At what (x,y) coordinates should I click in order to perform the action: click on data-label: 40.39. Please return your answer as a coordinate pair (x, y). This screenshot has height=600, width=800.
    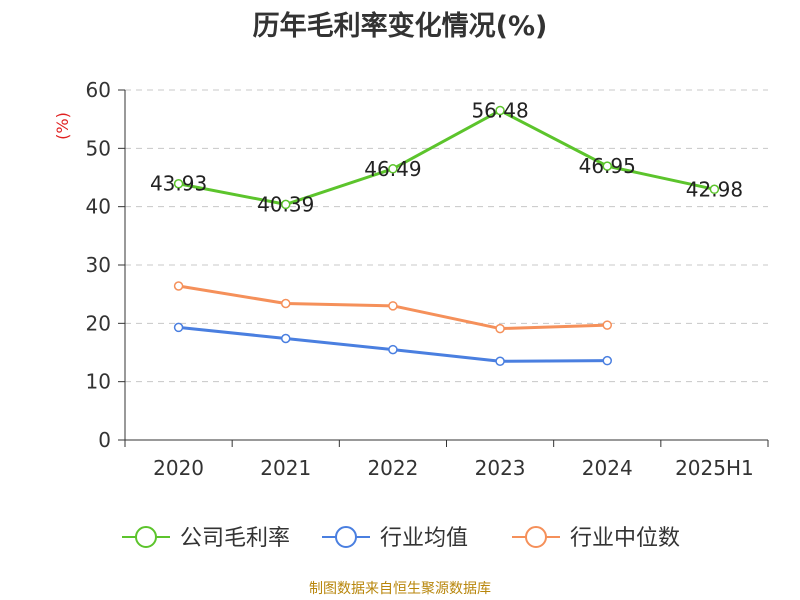
    Looking at the image, I should click on (285, 204).